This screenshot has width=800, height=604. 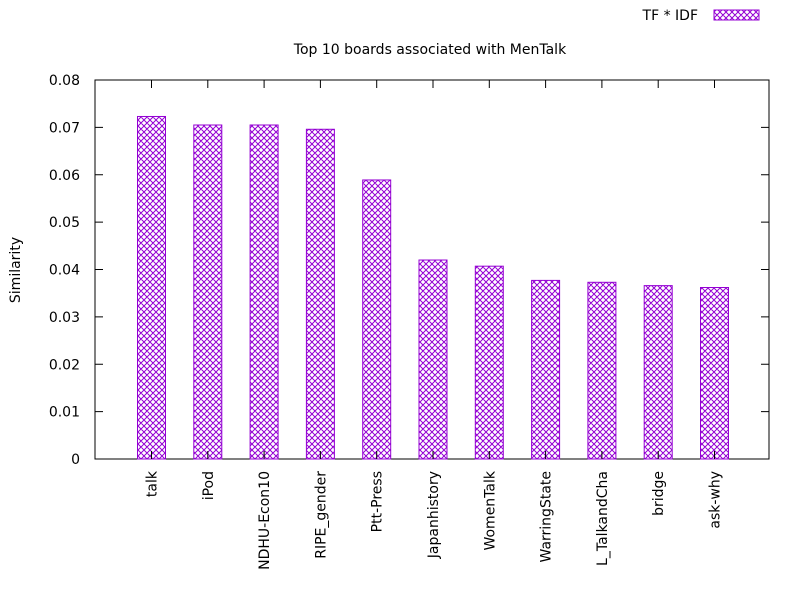 I want to click on chart-title: Top 10 boards associated with MenTalk, so click(x=430, y=50).